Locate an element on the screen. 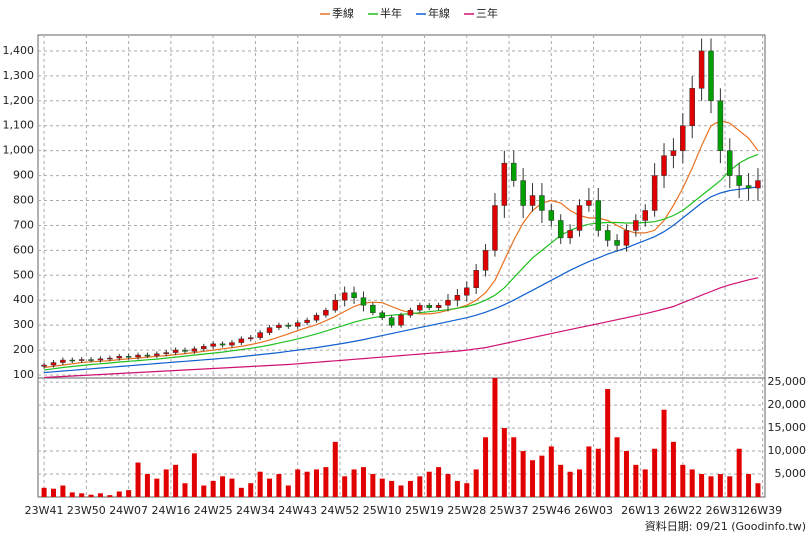 Image resolution: width=808 pixels, height=540 pixels. y-tick-label: 15,000 is located at coordinates (787, 427).